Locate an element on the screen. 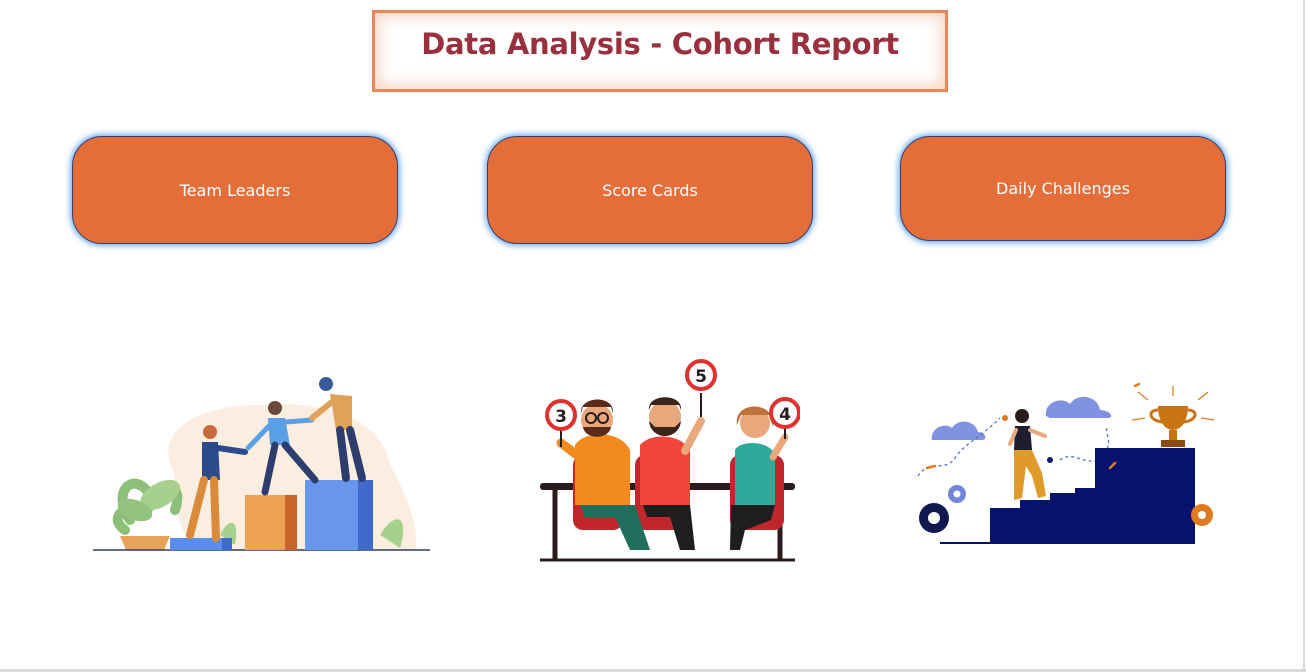 The height and width of the screenshot is (672, 1306). score-cards-button: Score Cards is located at coordinates (650, 190).